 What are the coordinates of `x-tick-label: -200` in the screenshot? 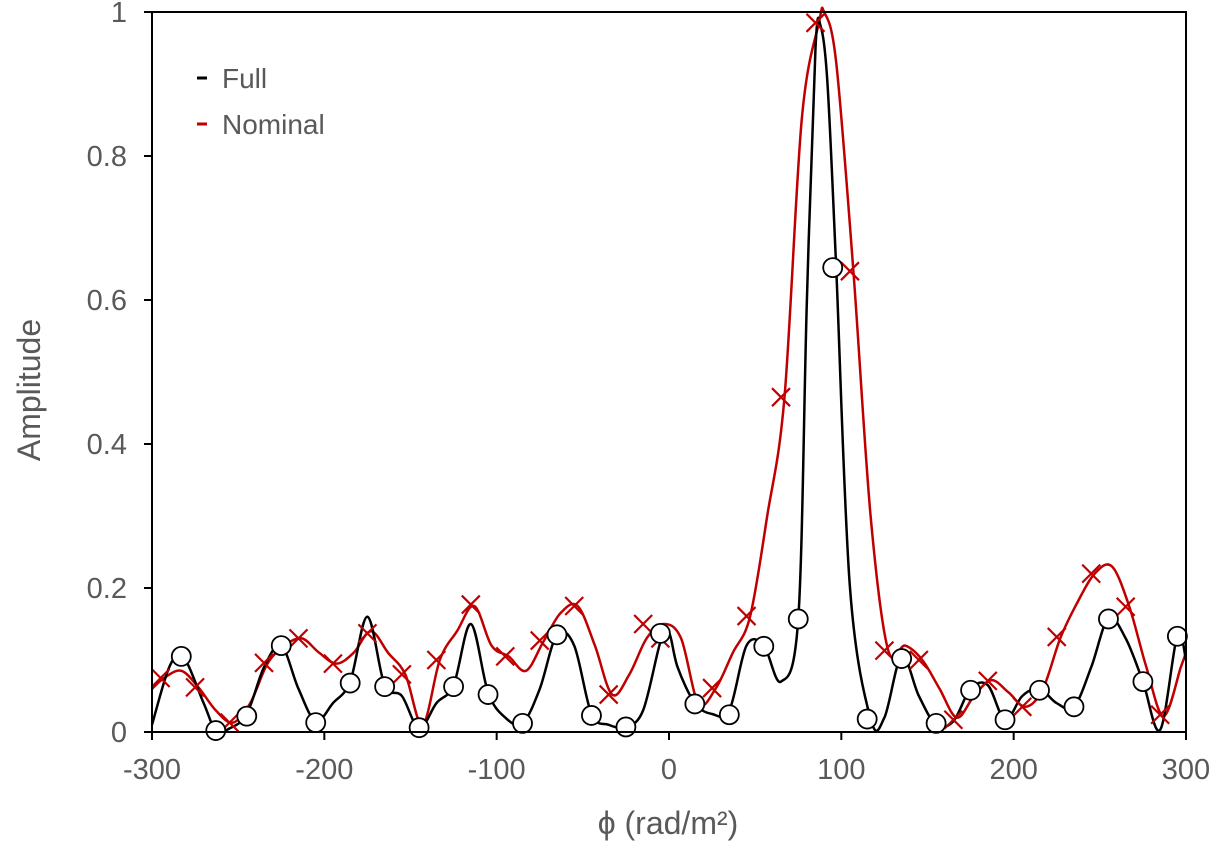 It's located at (324, 770).